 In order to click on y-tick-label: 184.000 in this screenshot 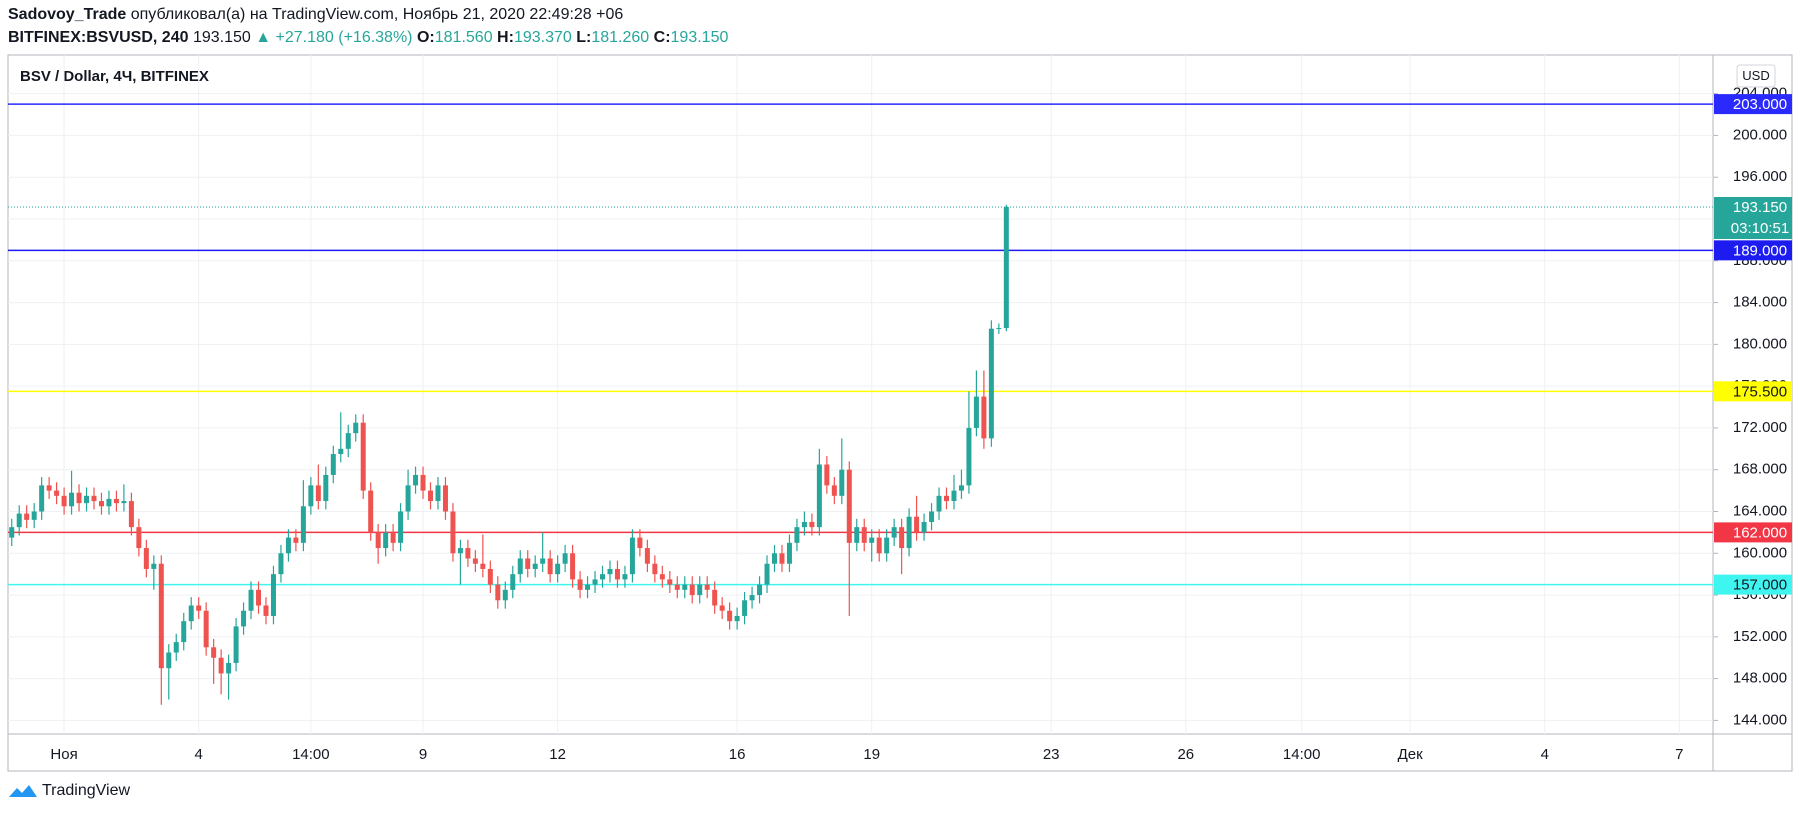, I will do `click(1760, 302)`.